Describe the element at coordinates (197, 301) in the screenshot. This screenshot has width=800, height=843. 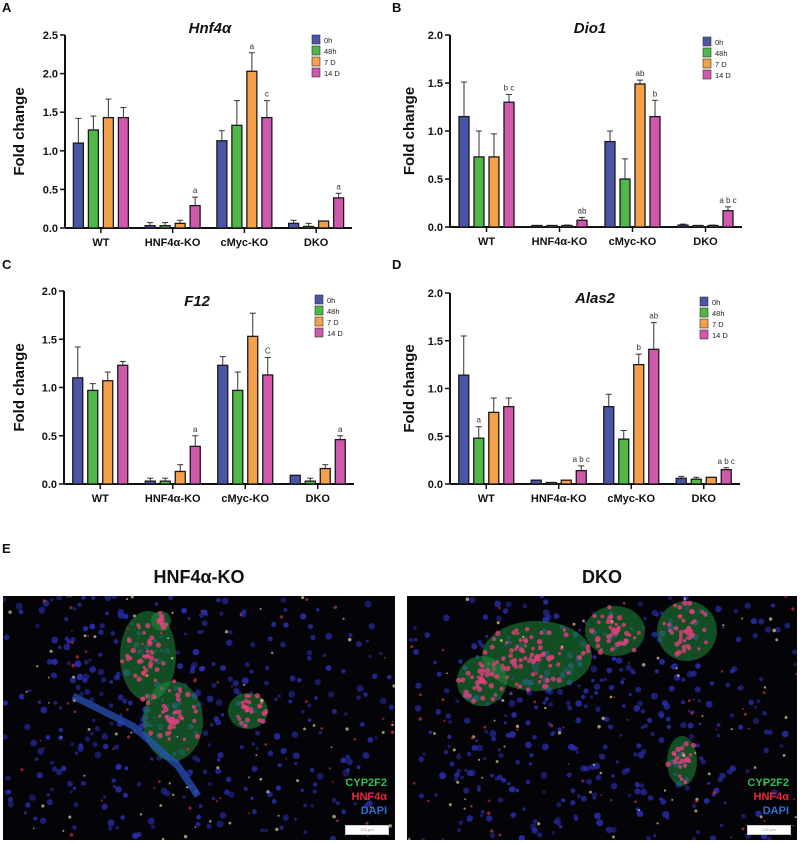
I see `chart-title: F12` at that location.